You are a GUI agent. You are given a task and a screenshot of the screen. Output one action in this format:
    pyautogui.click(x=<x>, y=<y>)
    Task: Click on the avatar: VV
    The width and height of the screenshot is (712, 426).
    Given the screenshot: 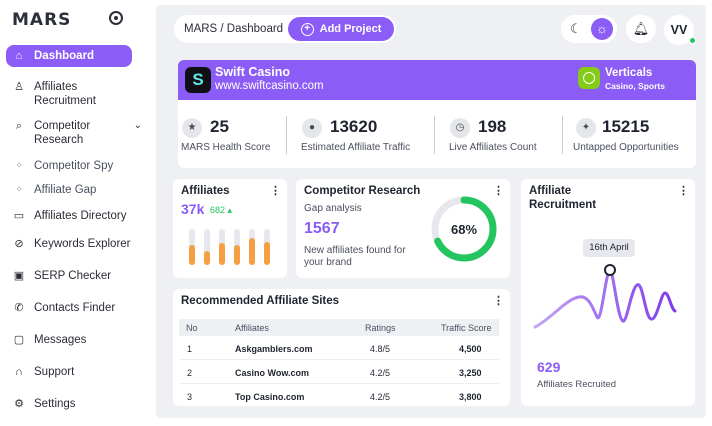 What is the action you would take?
    pyautogui.click(x=679, y=30)
    